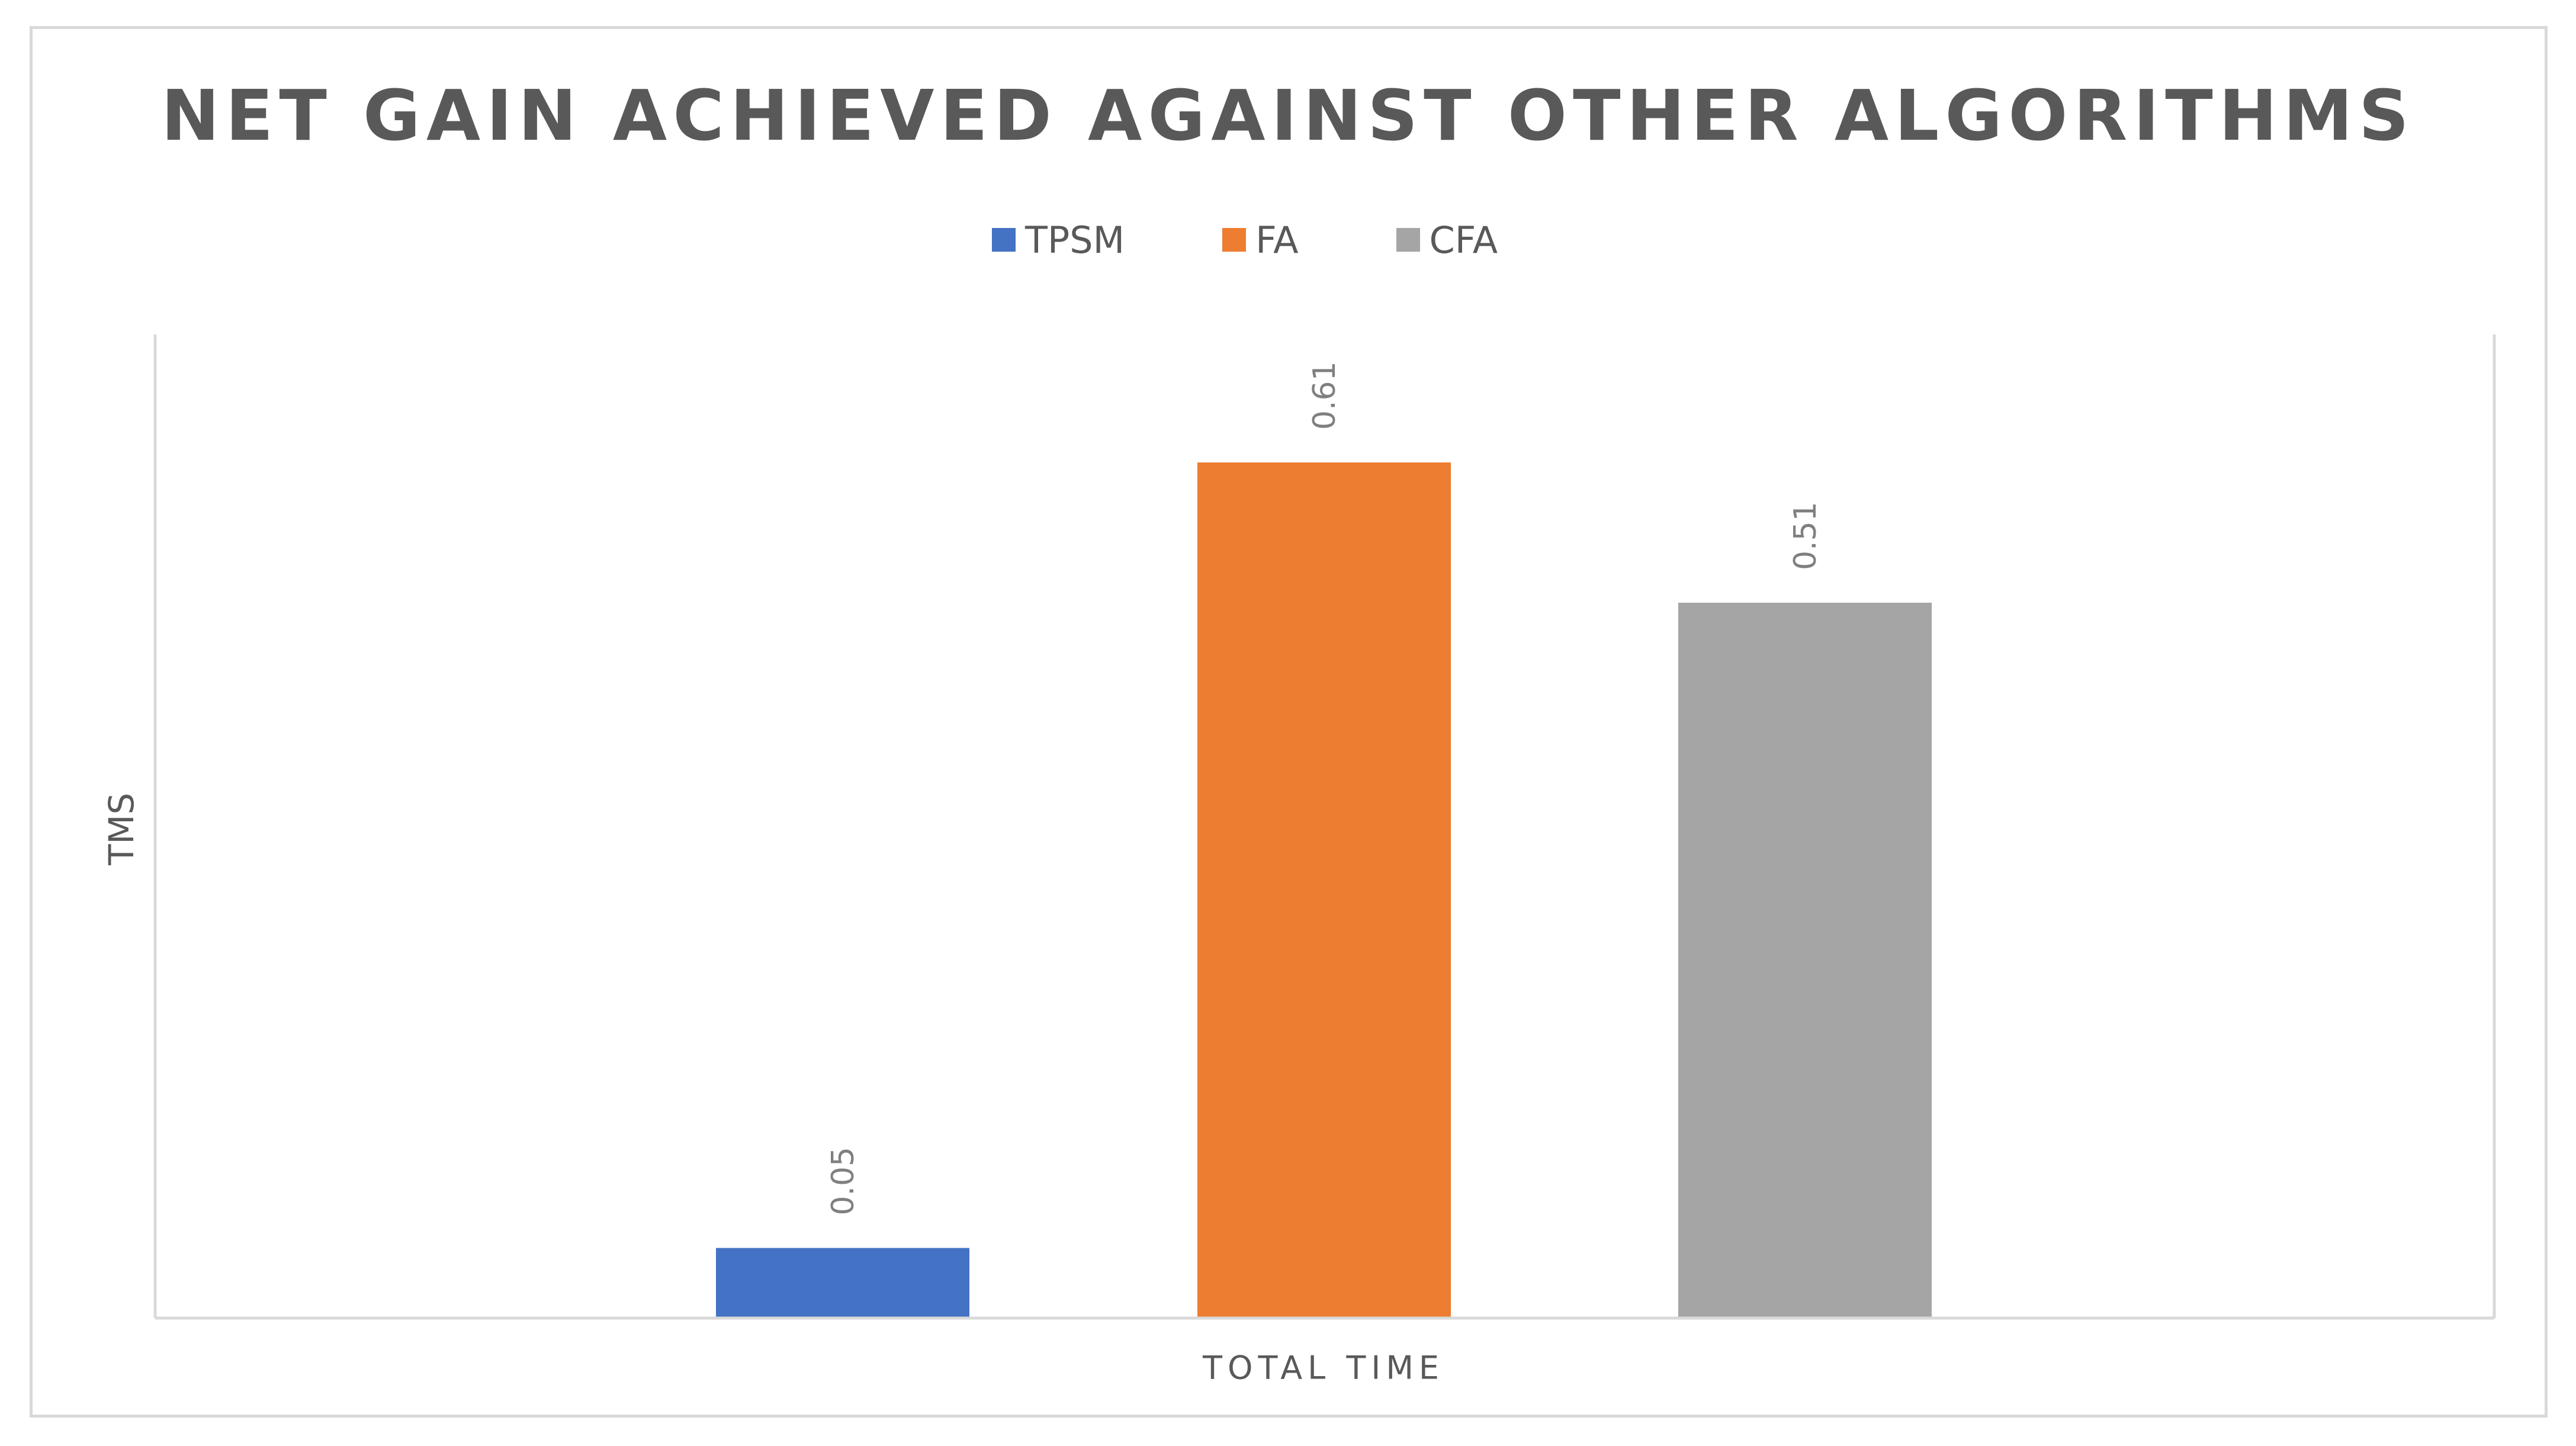  What do you see at coordinates (842, 1283) in the screenshot?
I see `bar-tpsm` at bounding box center [842, 1283].